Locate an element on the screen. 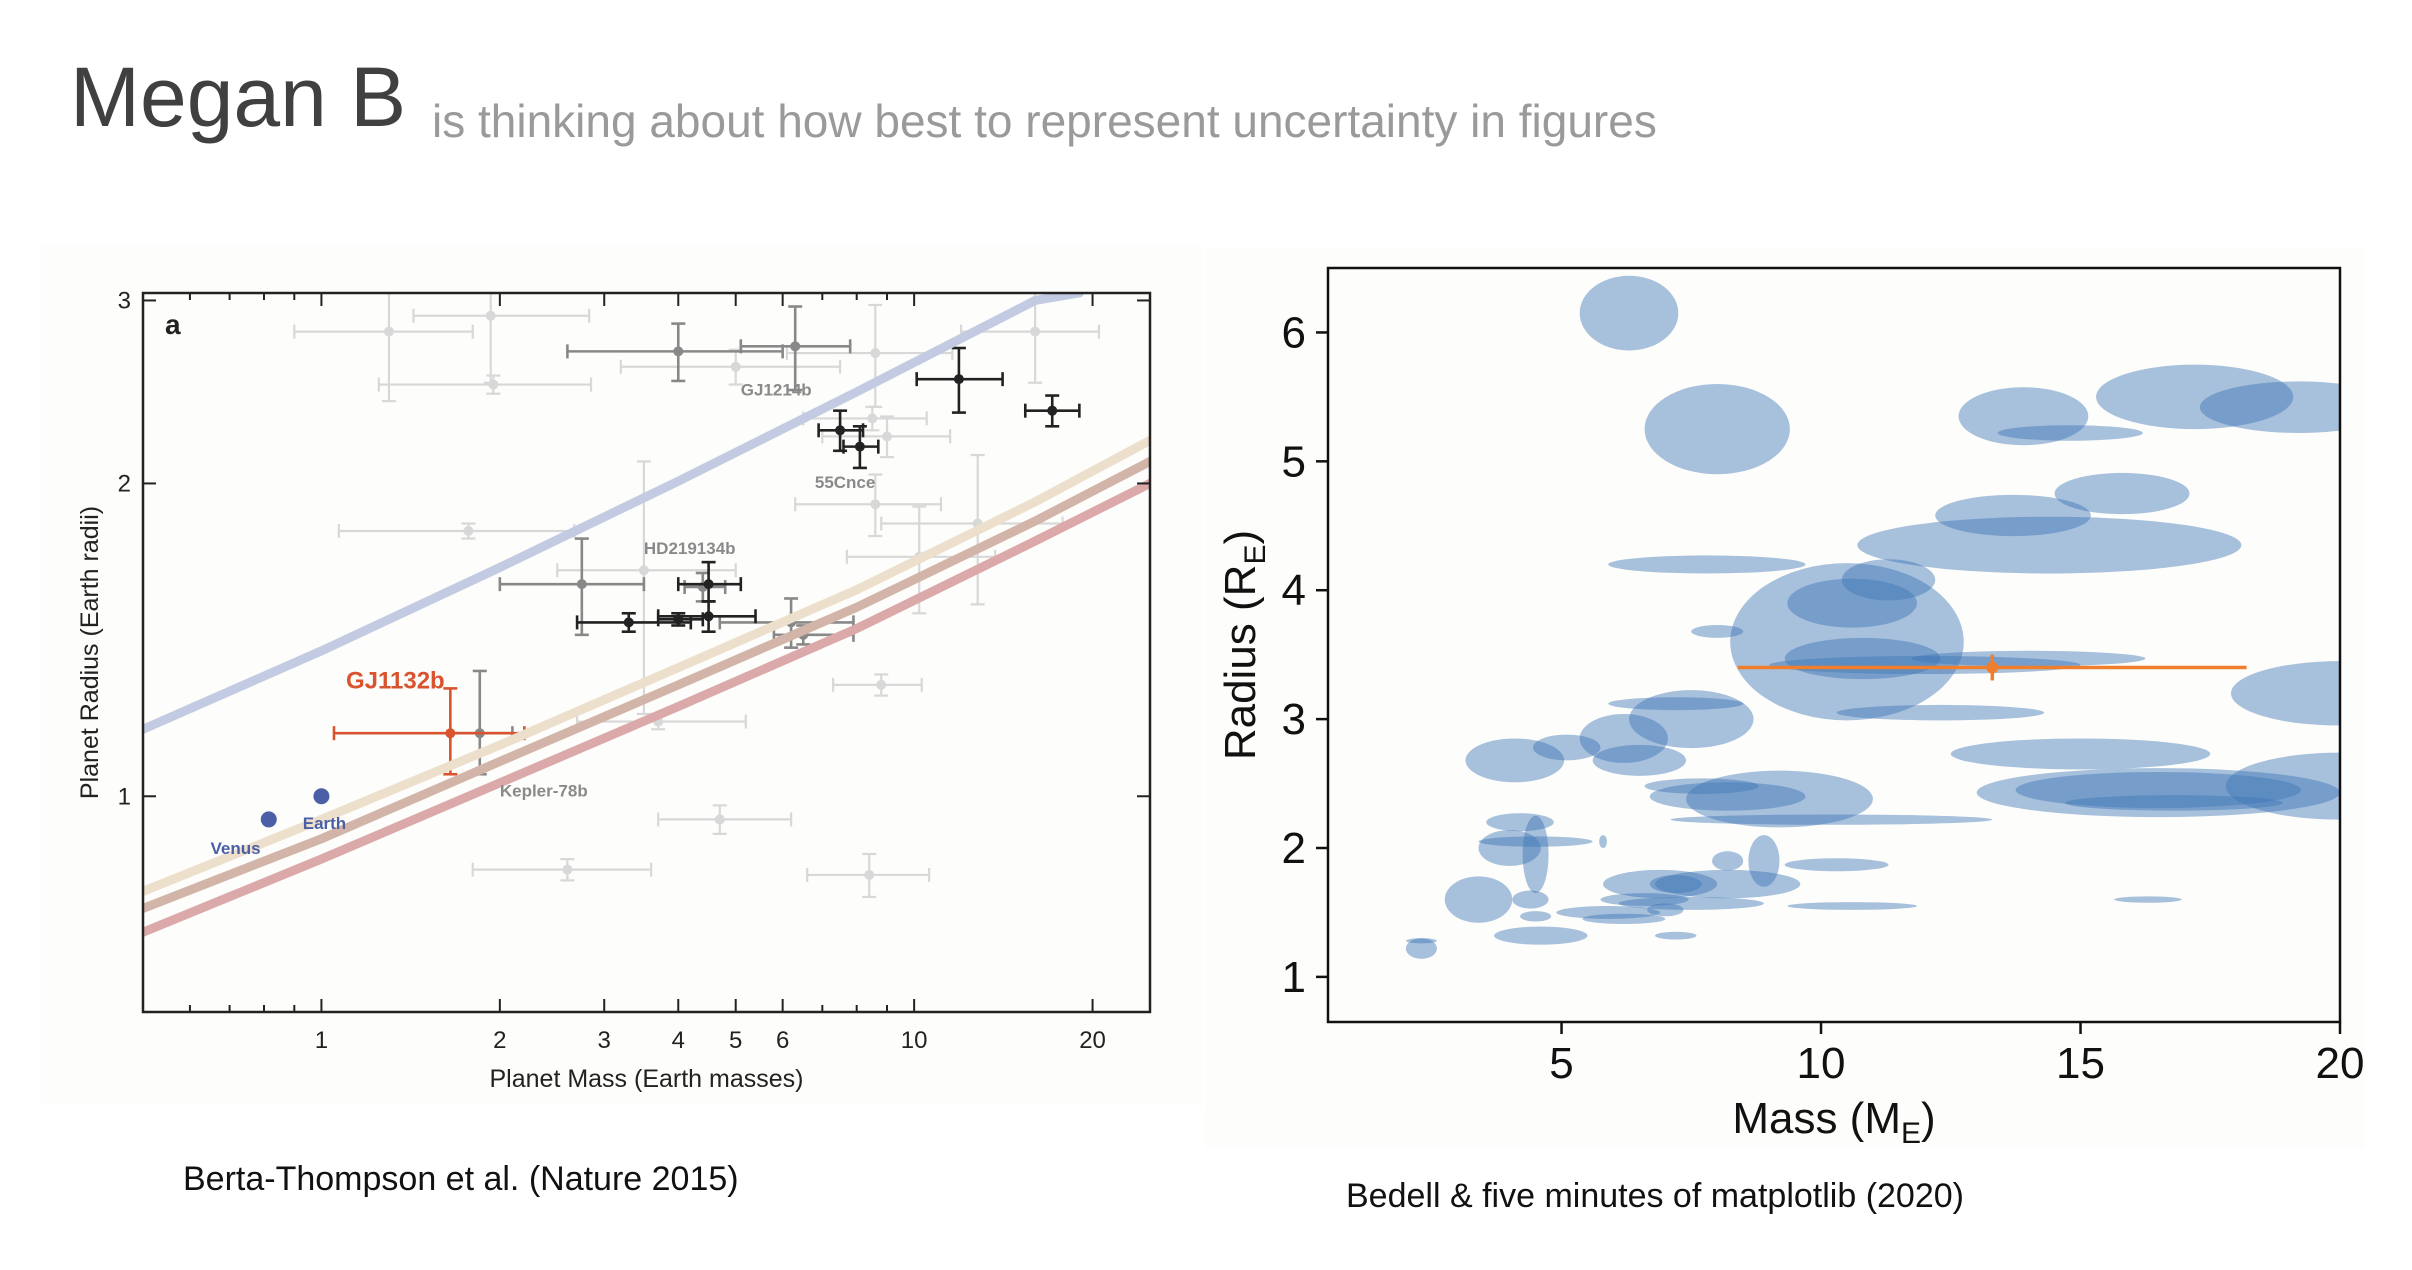  caption-left: Berta-Thompson et al. (Nature 2015) is located at coordinates (461, 1179).